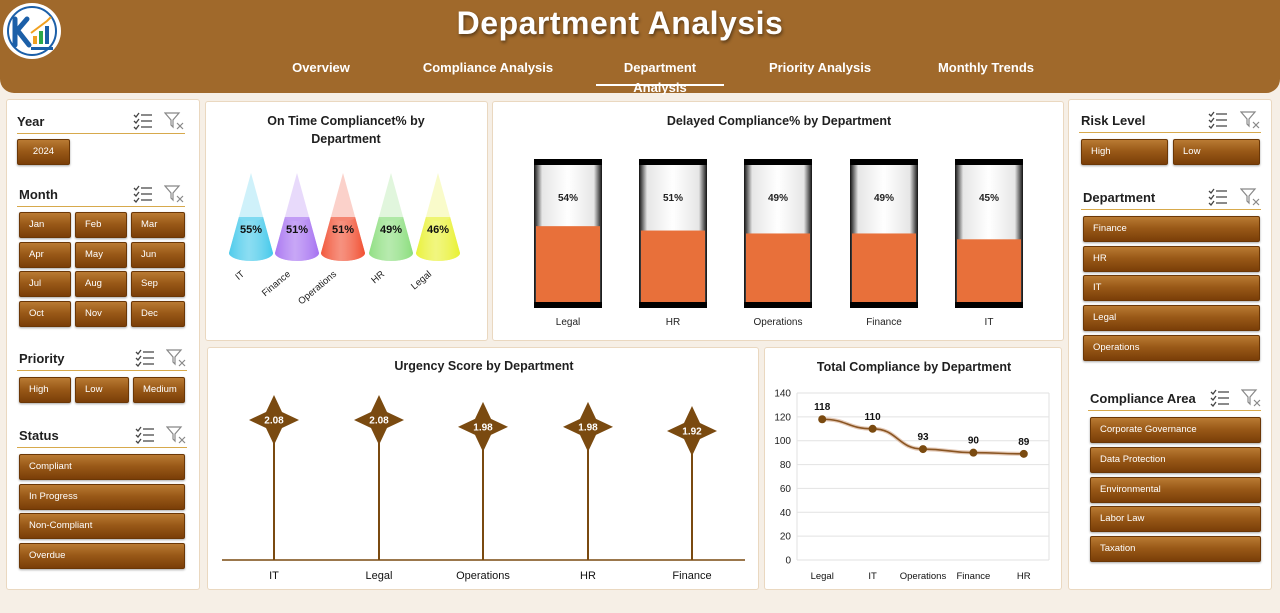  What do you see at coordinates (102, 526) in the screenshot?
I see `slicer-status-non-compliant: Non-Compliant` at bounding box center [102, 526].